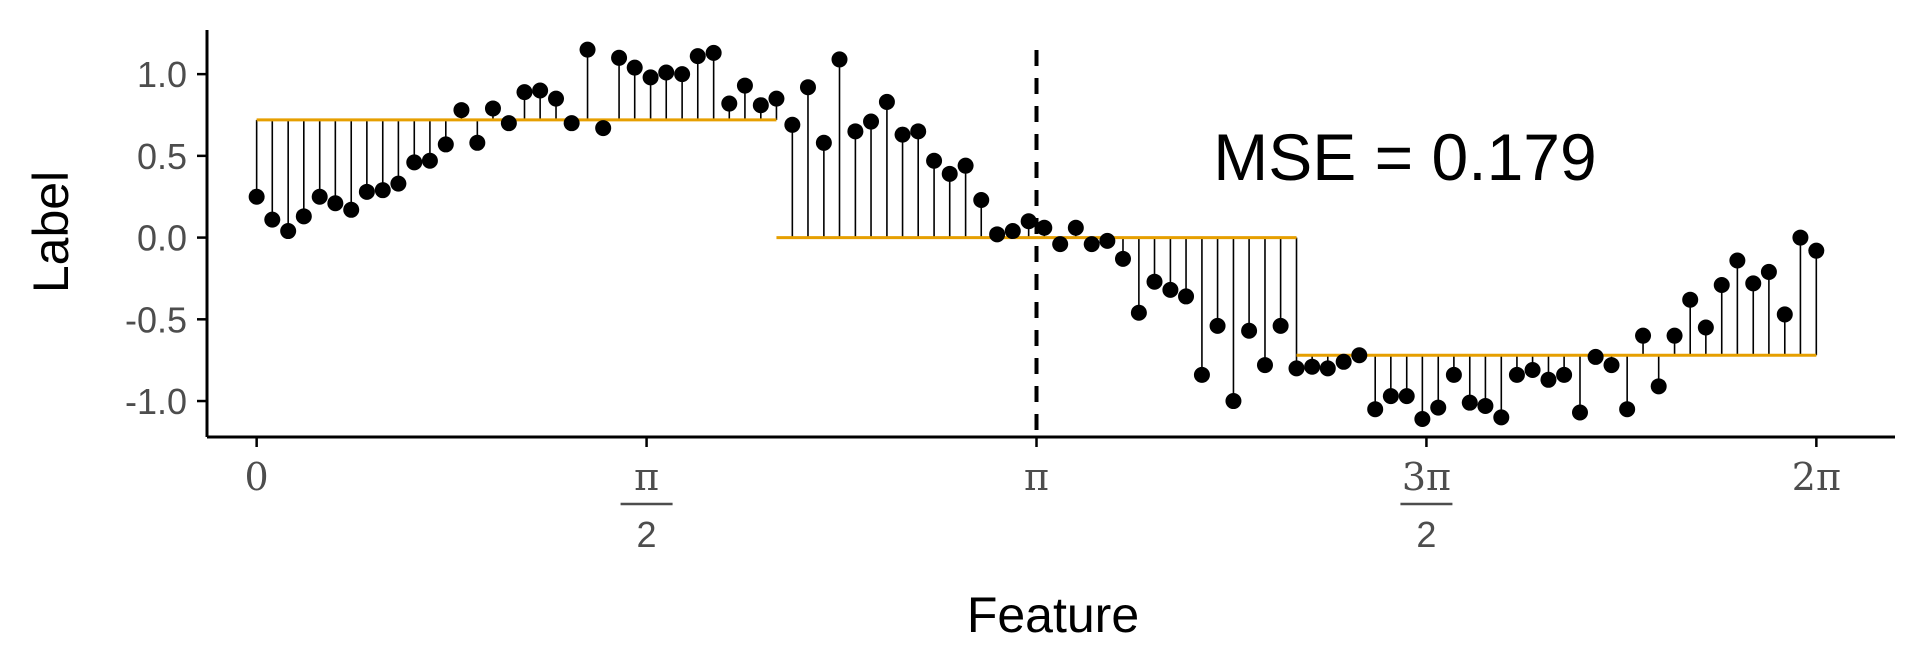 The height and width of the screenshot is (672, 1920). What do you see at coordinates (257, 477) in the screenshot?
I see `x-tick-label: 0` at bounding box center [257, 477].